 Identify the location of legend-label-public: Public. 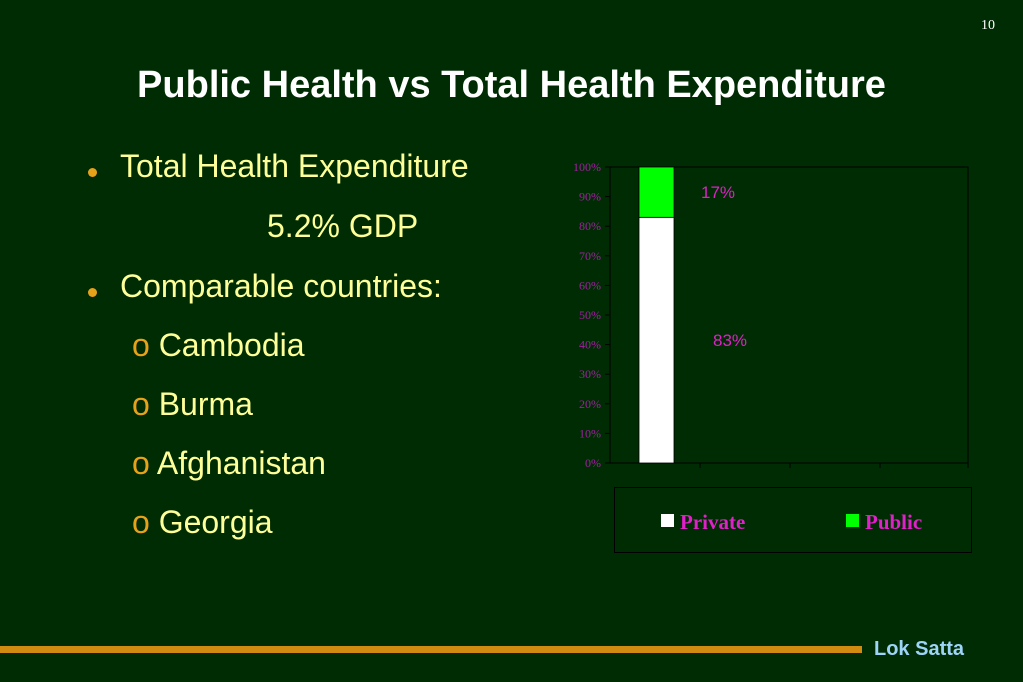
(894, 522).